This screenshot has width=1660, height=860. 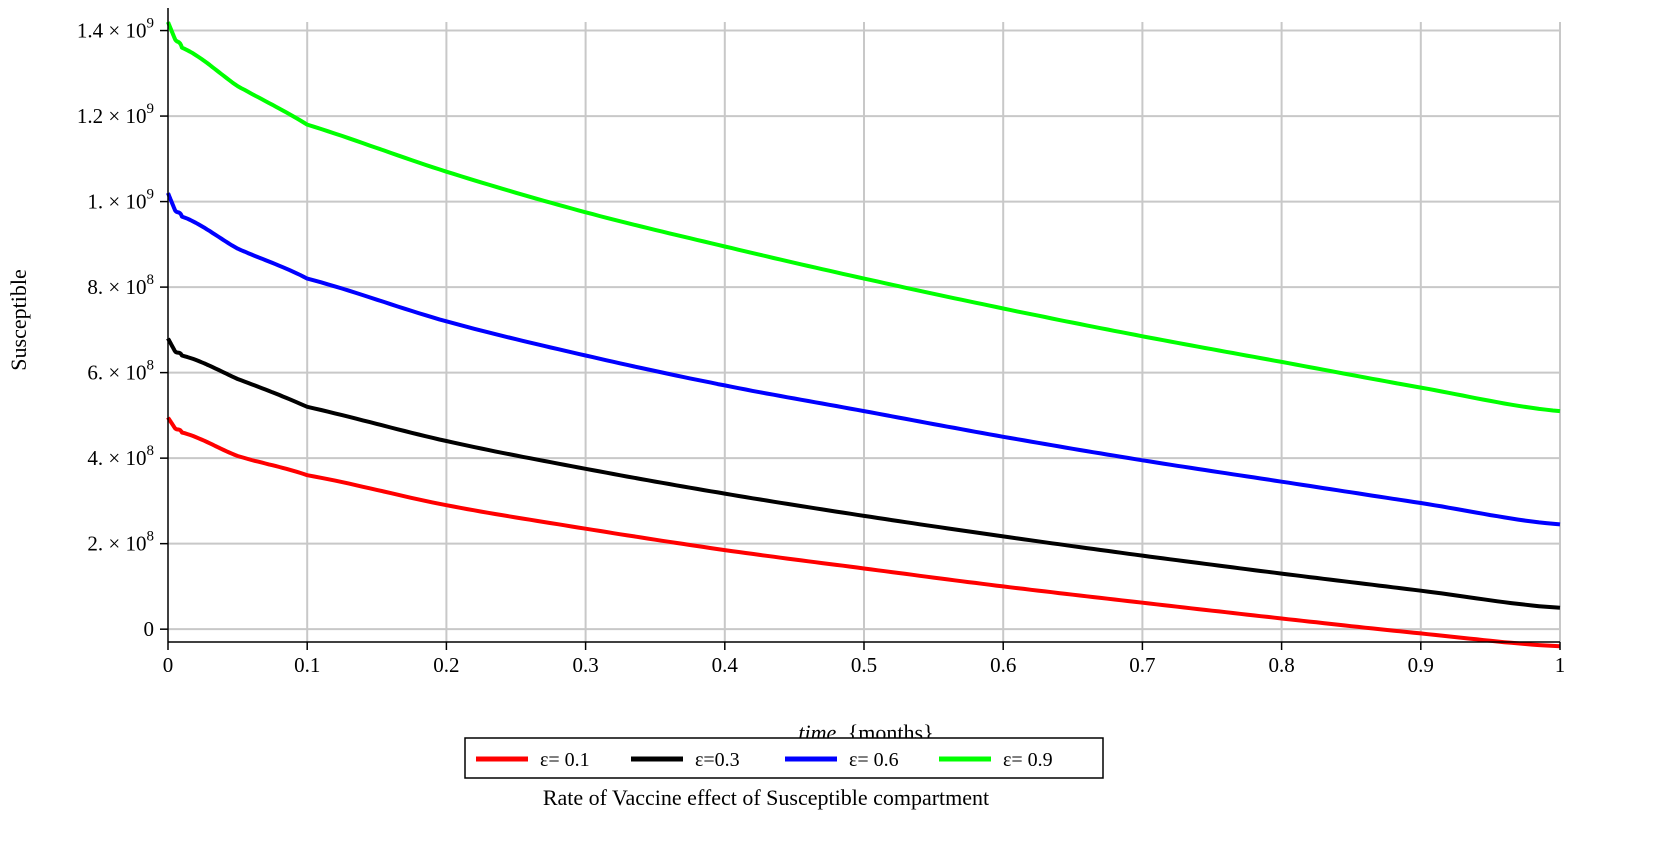 I want to click on y-tick-label: 2. × 108, so click(x=120, y=542).